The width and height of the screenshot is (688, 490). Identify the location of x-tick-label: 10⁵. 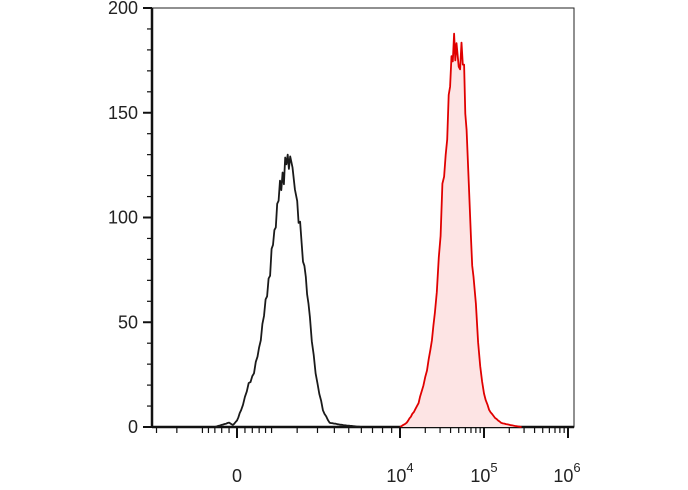
(483, 473).